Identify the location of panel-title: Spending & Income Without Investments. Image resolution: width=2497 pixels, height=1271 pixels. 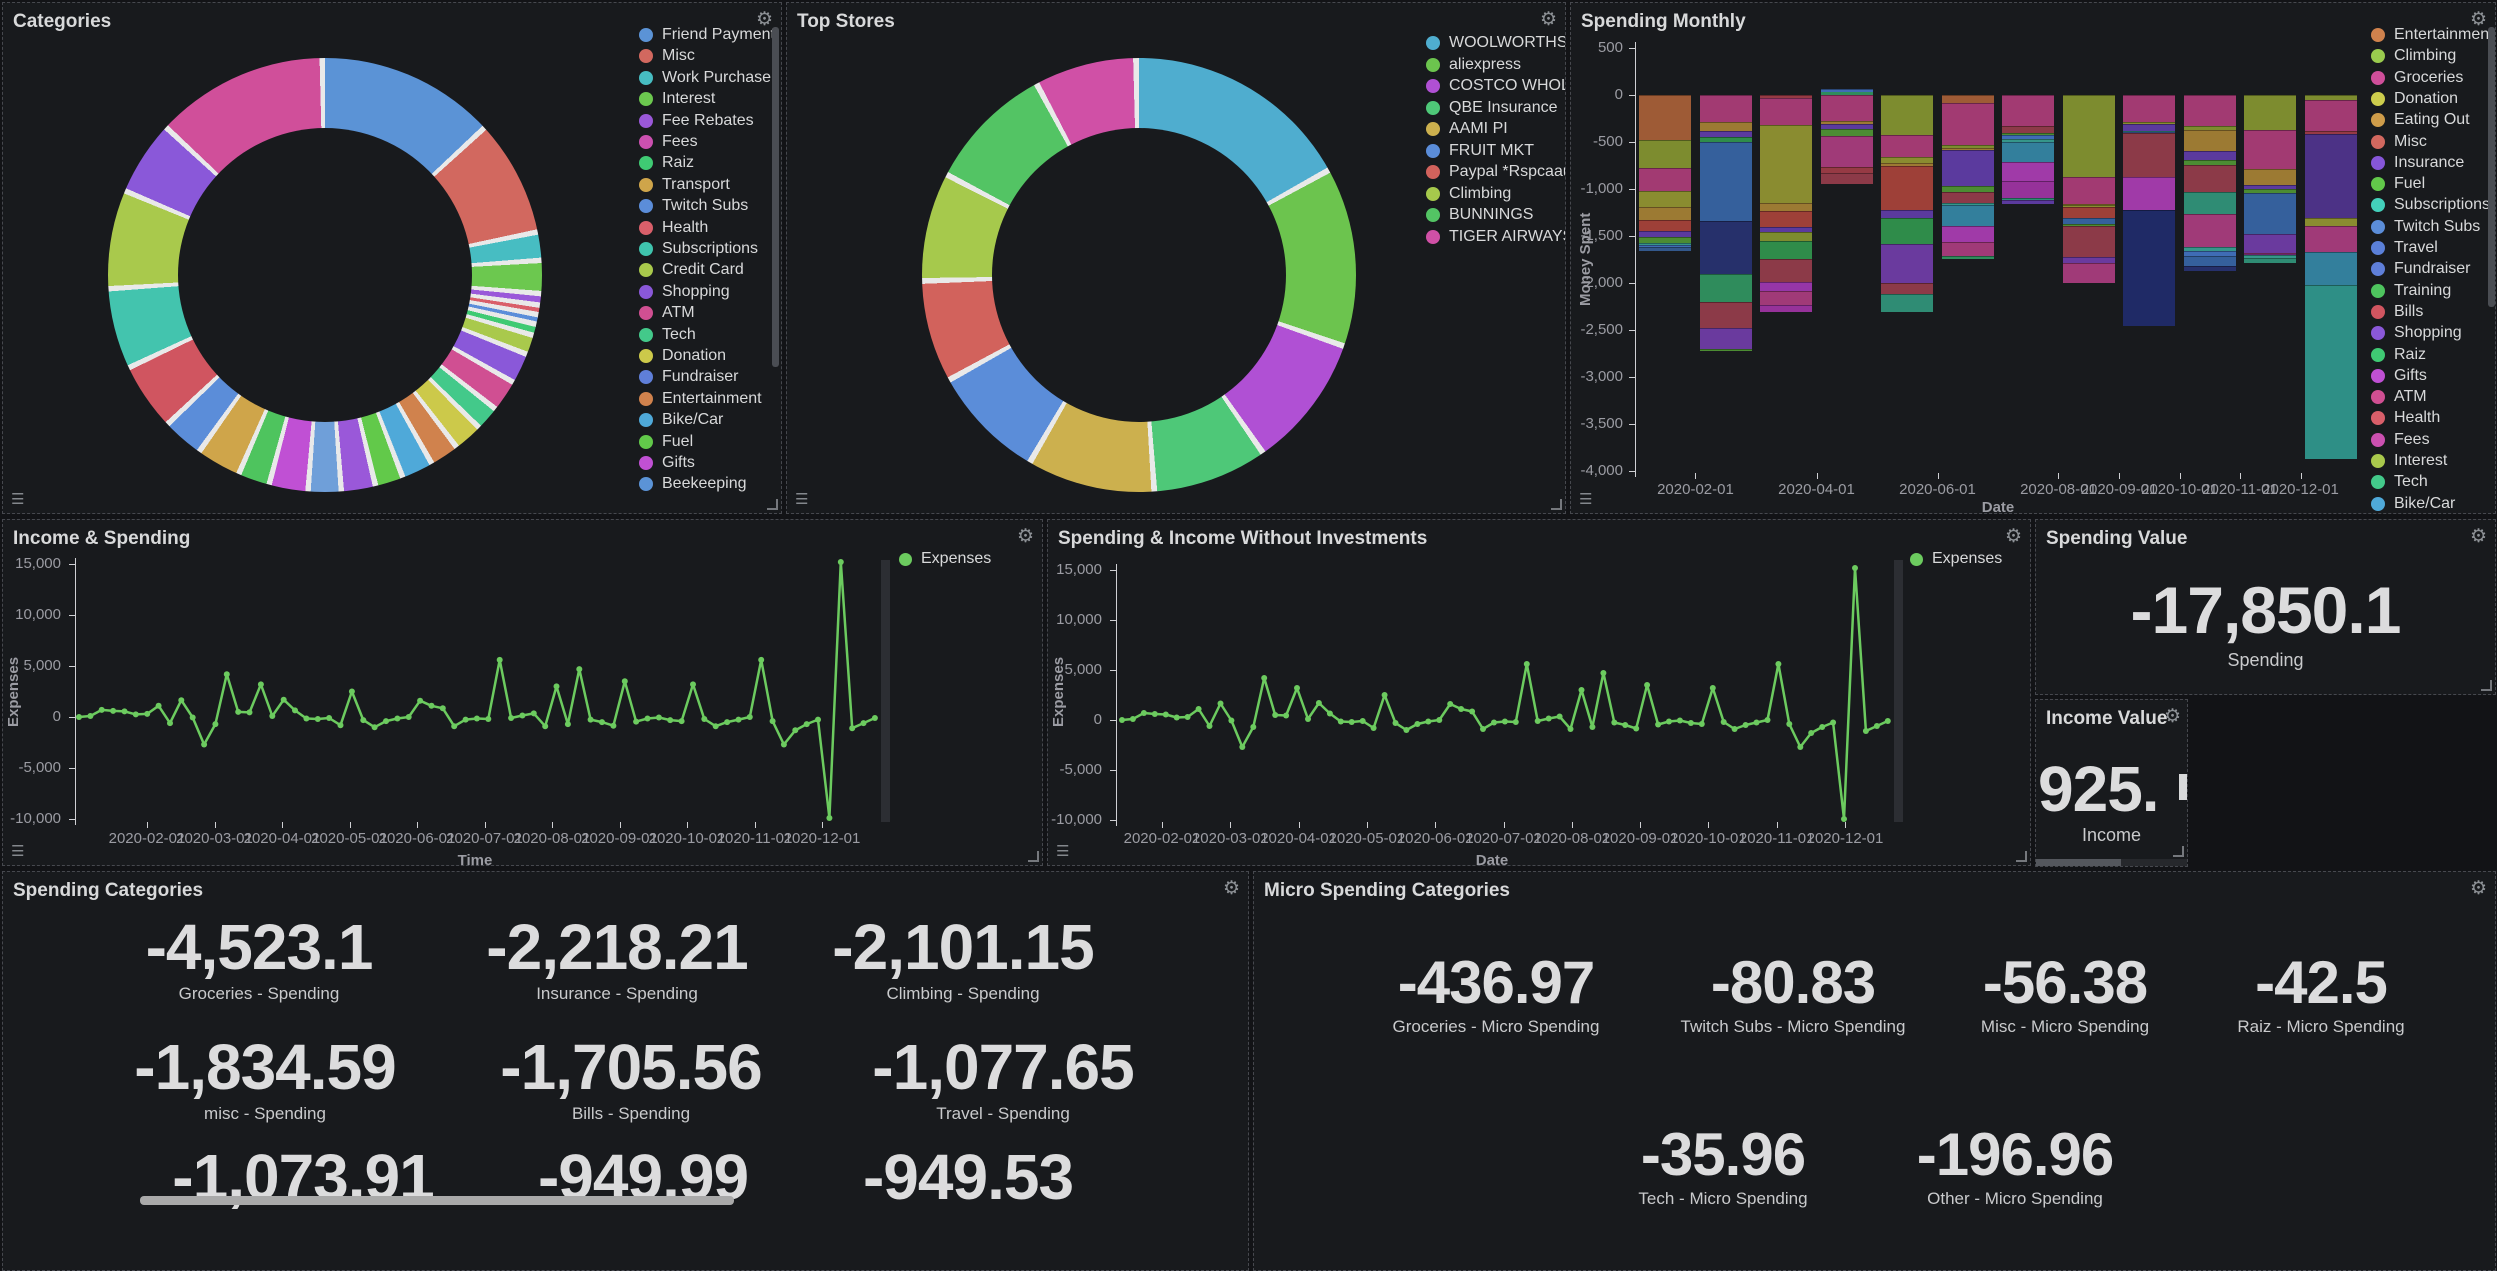
(1243, 538).